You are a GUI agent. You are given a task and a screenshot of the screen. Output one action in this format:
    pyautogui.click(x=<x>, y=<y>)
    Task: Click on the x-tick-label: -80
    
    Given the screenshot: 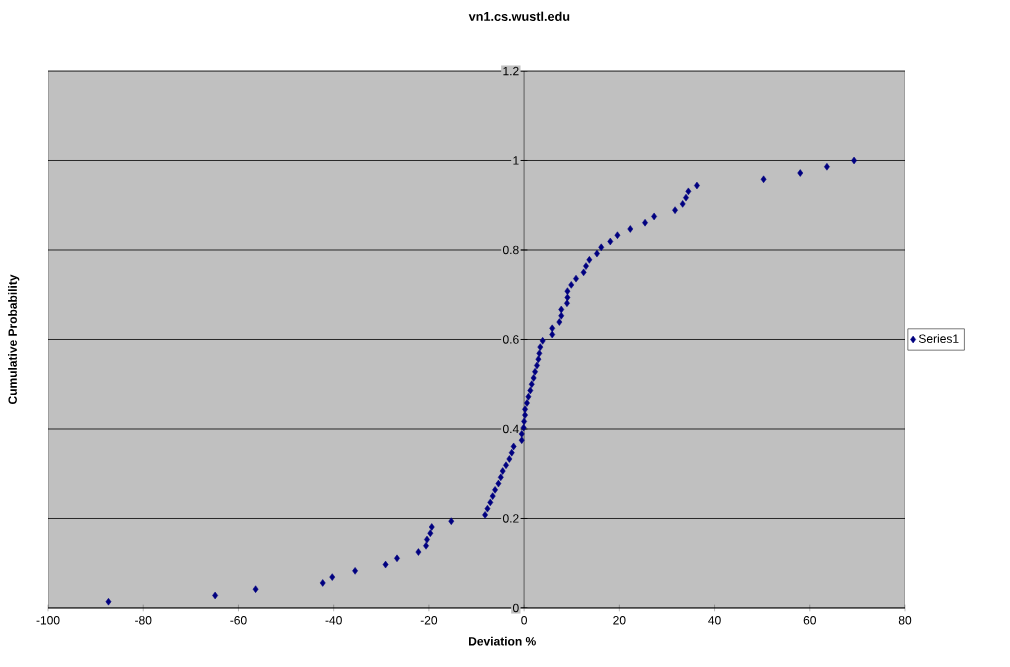 What is the action you would take?
    pyautogui.click(x=143, y=620)
    